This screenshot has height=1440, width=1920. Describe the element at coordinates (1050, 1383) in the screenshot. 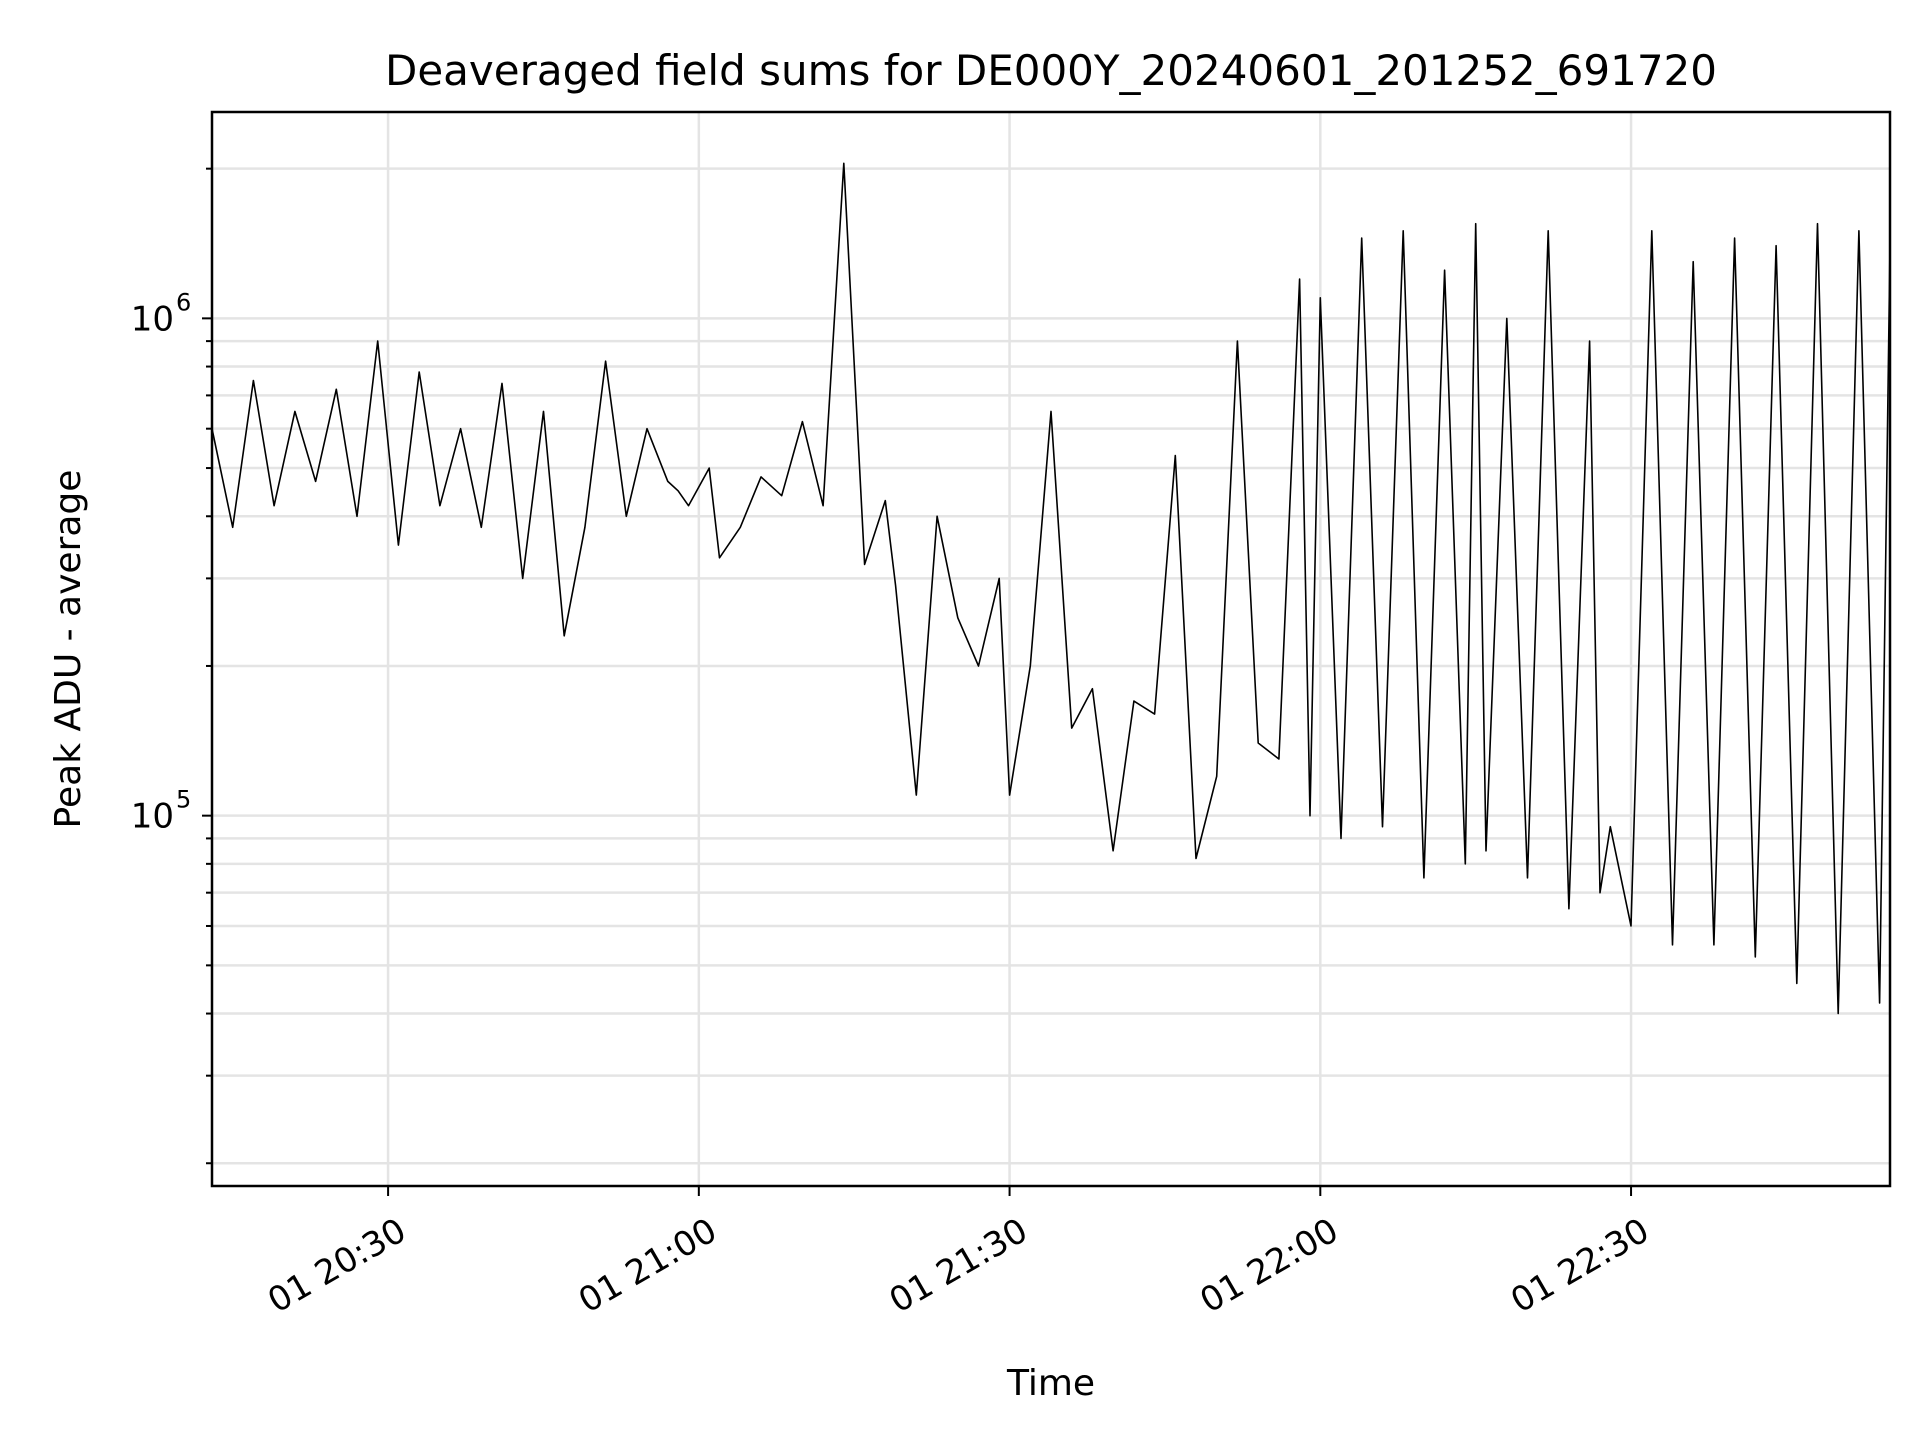

I see `x-axis-label: Time` at that location.